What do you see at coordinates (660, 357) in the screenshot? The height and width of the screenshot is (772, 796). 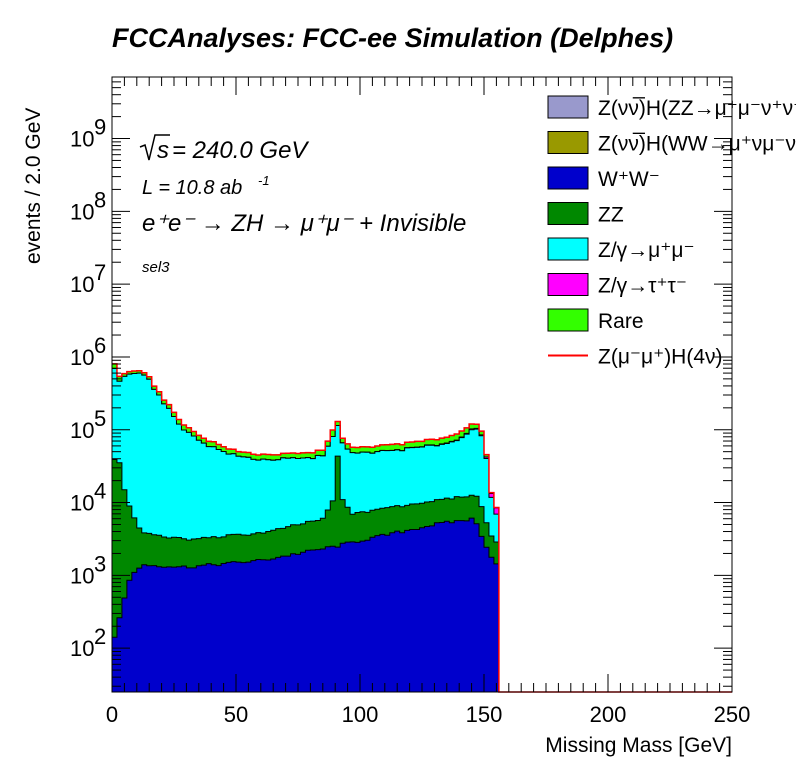 I see `legend-label: Z(μ⁻μ⁺)H(4ν)` at bounding box center [660, 357].